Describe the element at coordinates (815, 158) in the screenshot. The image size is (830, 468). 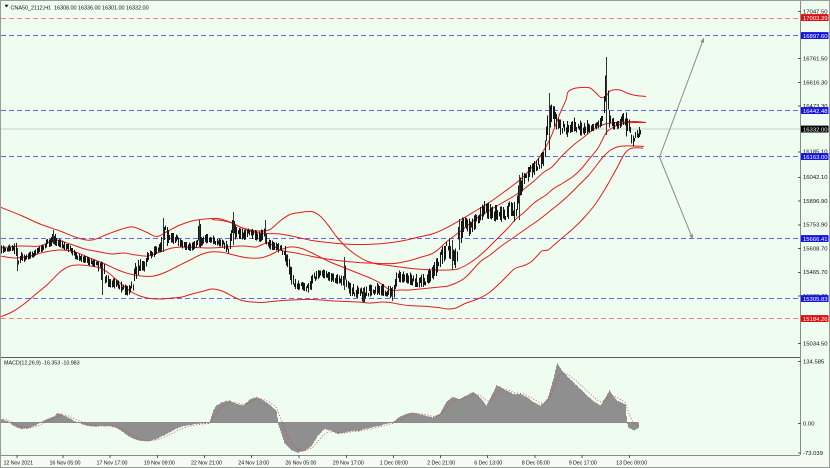
I see `svg-text: 16163.00` at that location.